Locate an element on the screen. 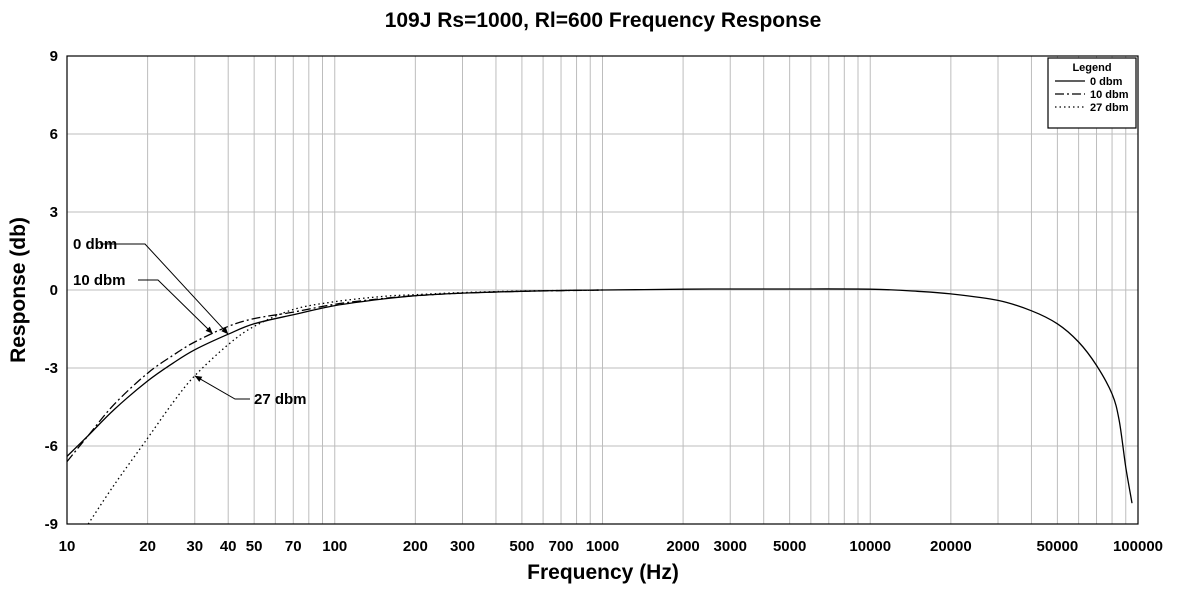  legend-entry: 0 dbm is located at coordinates (1106, 82).